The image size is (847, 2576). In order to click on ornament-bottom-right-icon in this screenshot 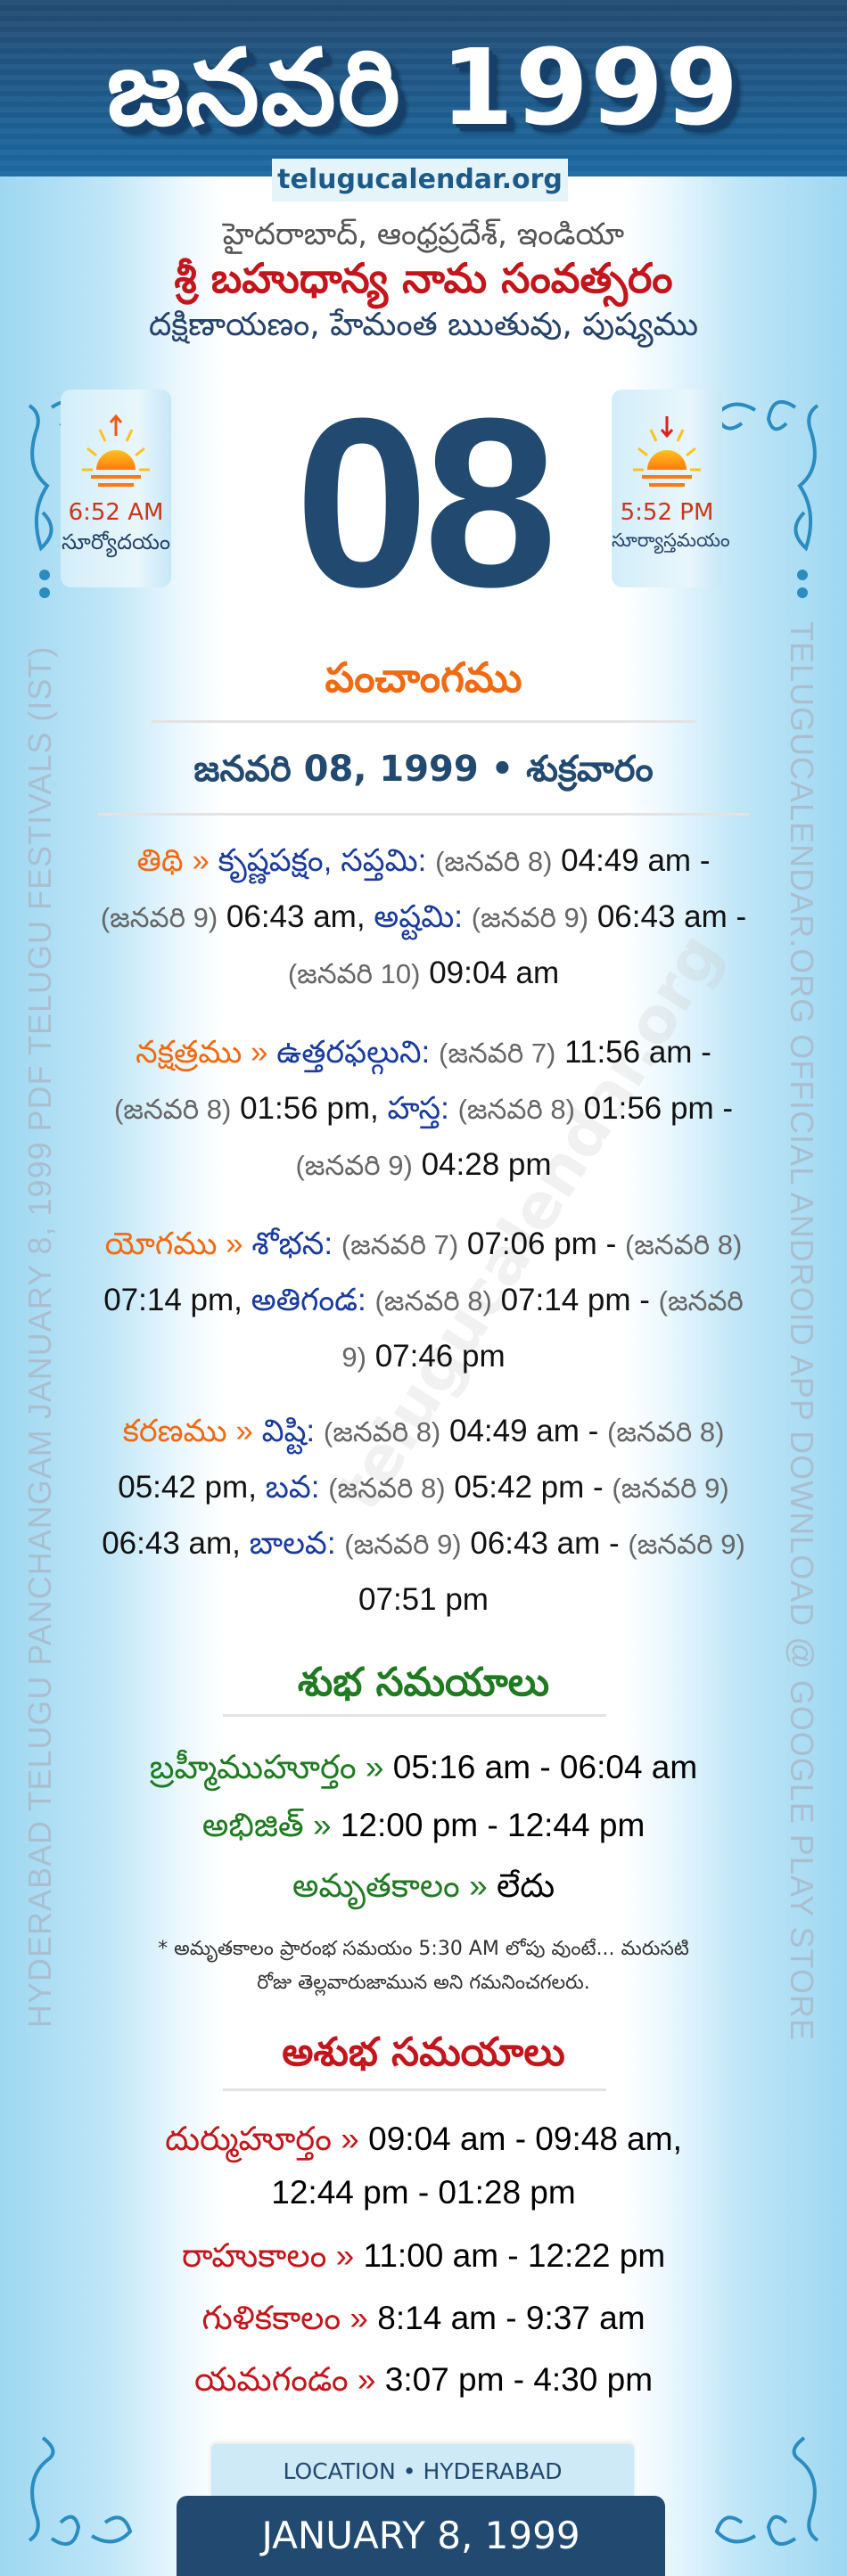, I will do `click(766, 2491)`.